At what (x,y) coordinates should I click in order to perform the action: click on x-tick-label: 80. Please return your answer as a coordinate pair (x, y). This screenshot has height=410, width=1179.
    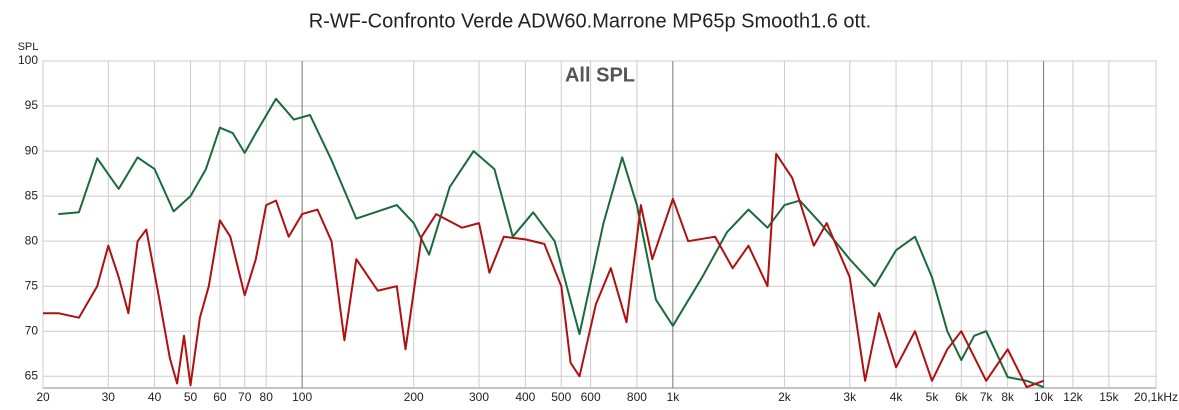
    Looking at the image, I should click on (267, 397).